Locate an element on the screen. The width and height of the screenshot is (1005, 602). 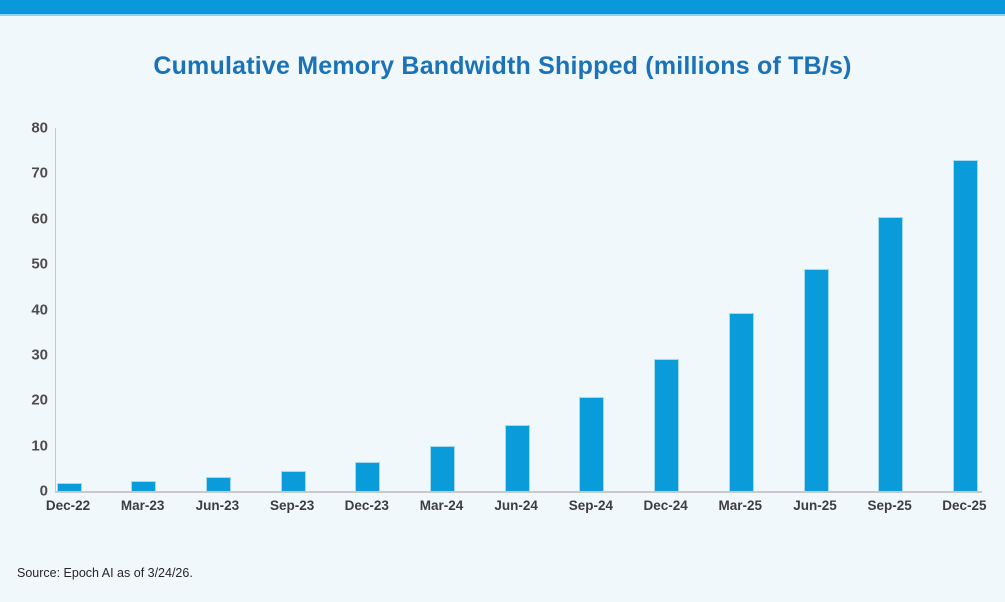
x-tick-label: Dec-25 is located at coordinates (964, 505).